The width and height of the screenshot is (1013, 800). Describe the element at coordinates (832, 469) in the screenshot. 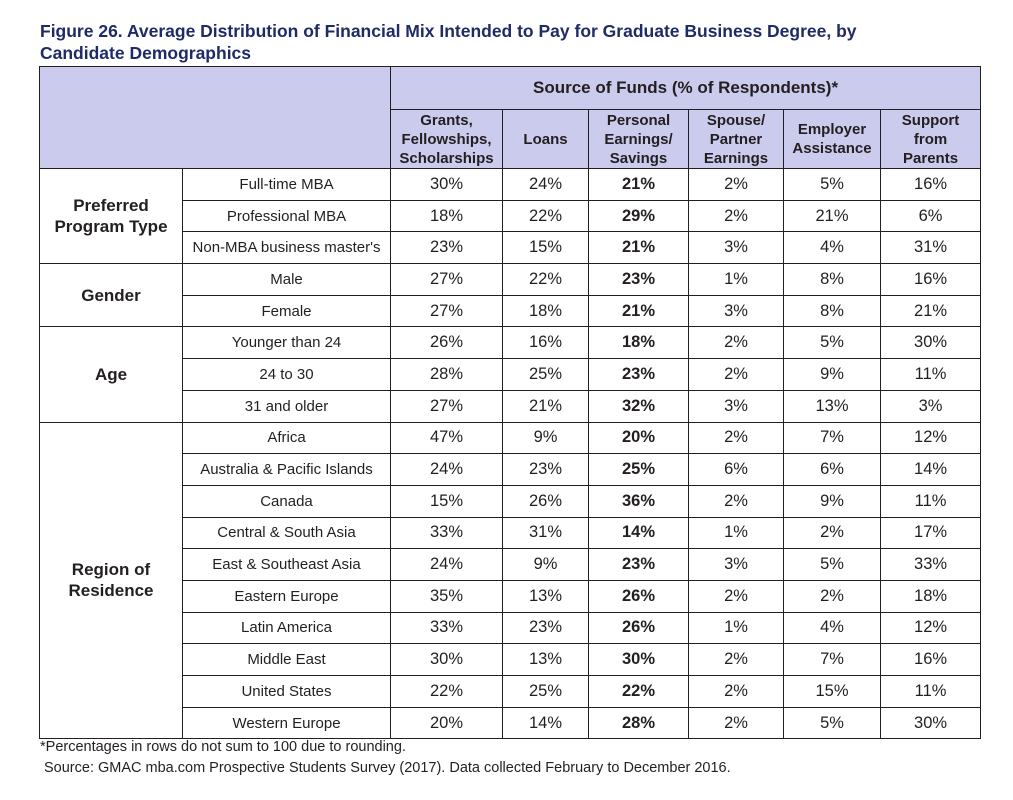

I see `value-cell: 6%` at that location.